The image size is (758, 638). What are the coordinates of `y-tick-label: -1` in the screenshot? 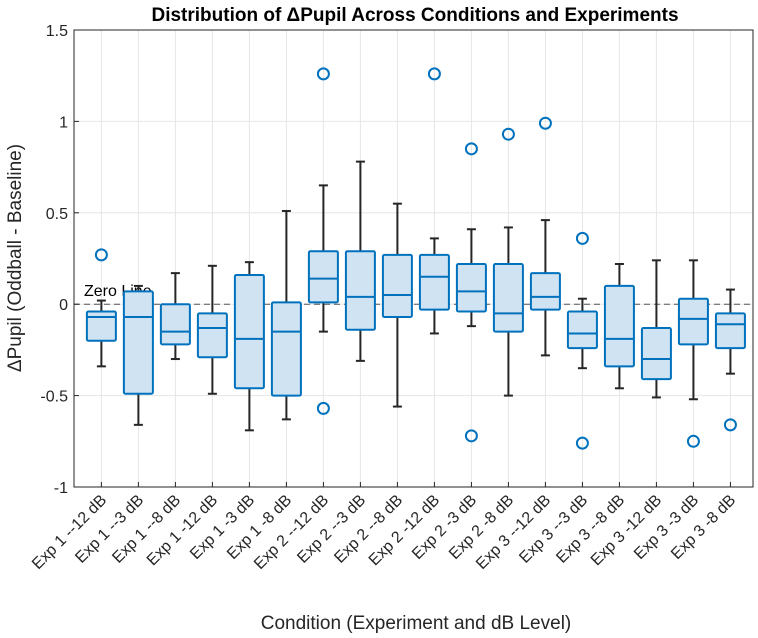 It's located at (61, 488).